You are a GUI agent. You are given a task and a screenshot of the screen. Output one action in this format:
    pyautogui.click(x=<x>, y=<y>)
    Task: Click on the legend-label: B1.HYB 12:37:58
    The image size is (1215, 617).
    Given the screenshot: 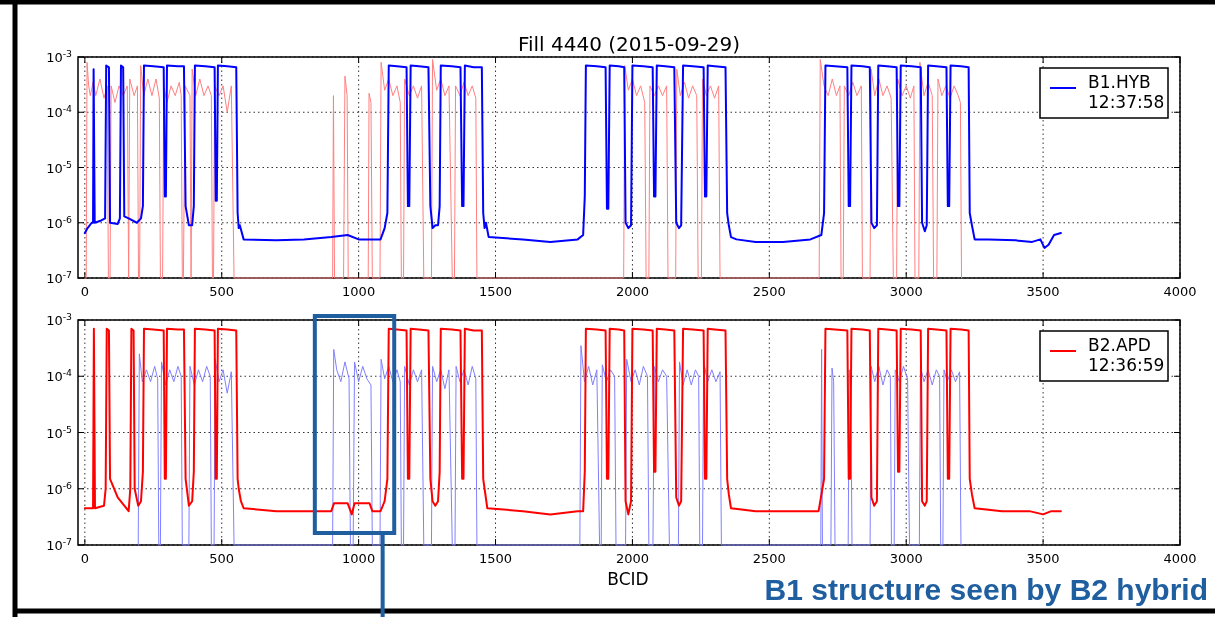 What is the action you would take?
    pyautogui.click(x=1126, y=92)
    